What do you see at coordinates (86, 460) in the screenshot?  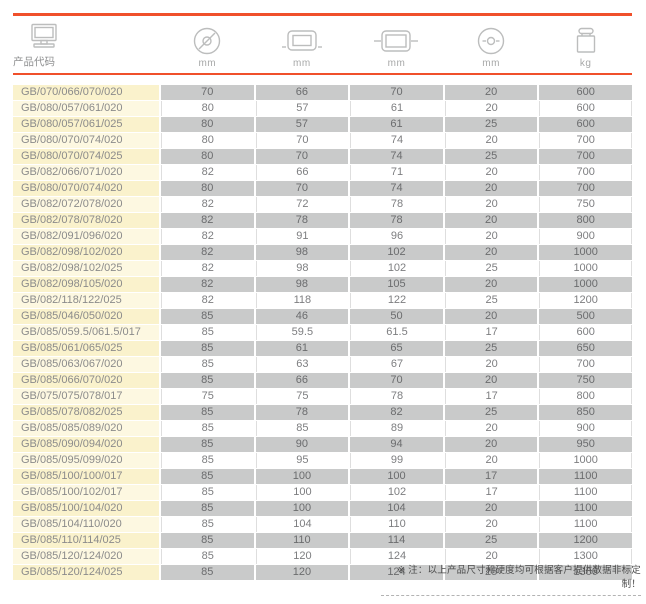 I see `product-code-cell: GB/085/095/099/020` at bounding box center [86, 460].